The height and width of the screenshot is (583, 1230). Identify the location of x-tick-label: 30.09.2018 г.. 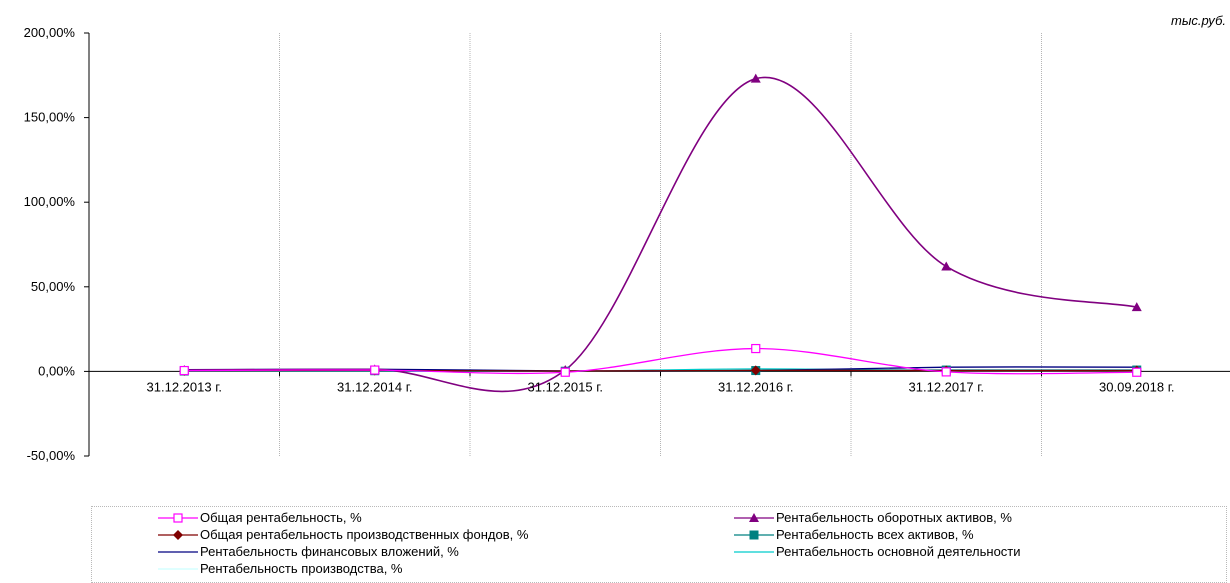
(1136, 386).